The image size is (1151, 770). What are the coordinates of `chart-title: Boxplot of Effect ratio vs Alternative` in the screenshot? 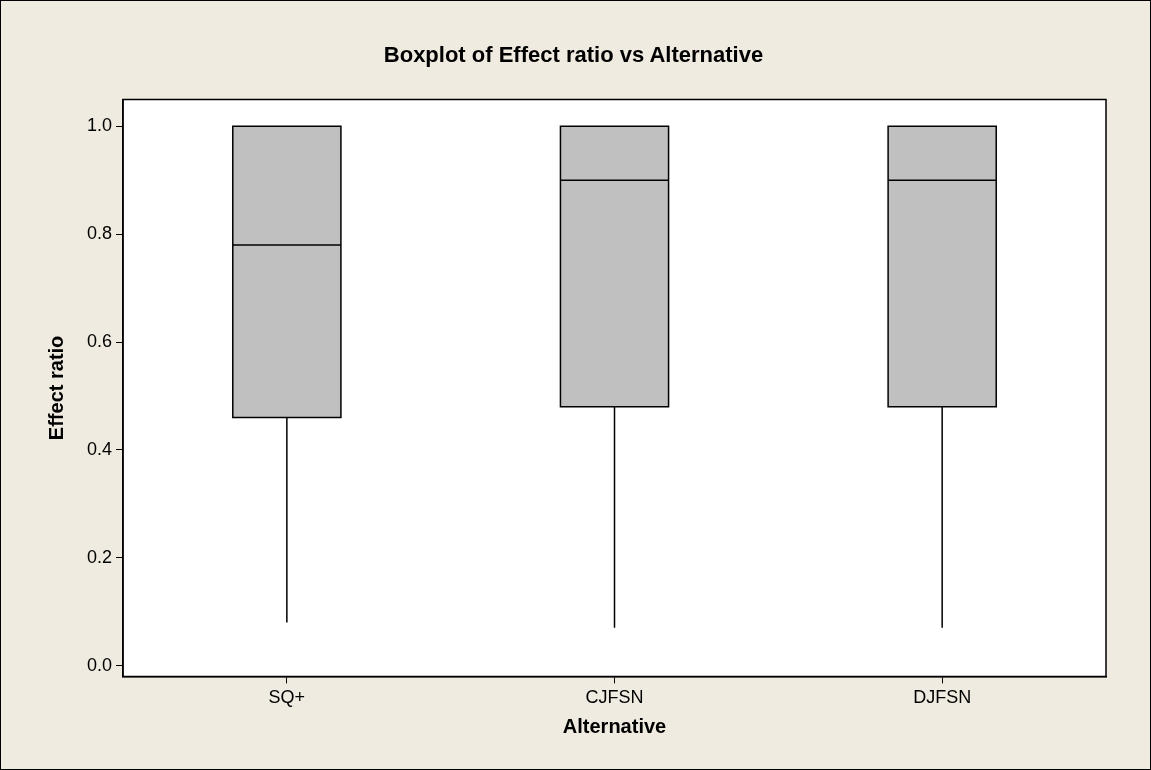 It's located at (573, 55).